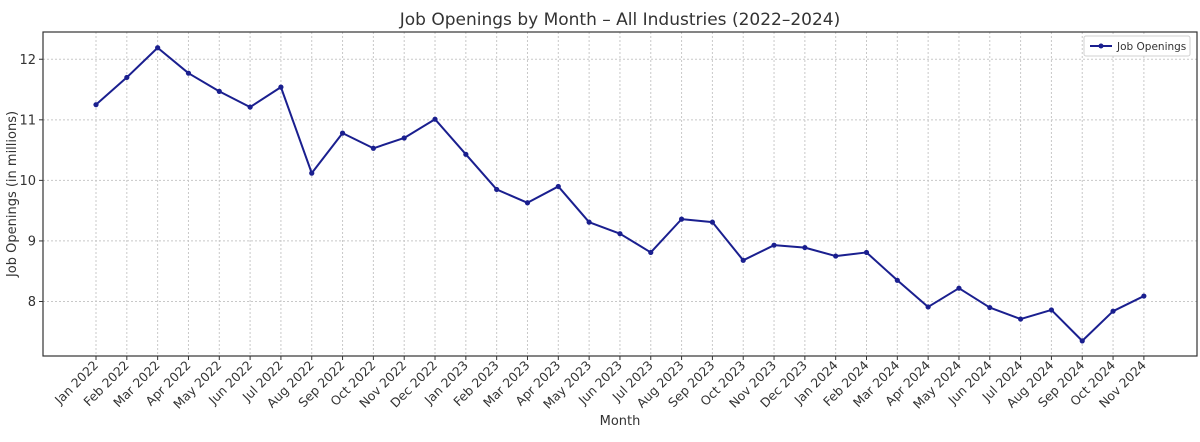 The height and width of the screenshot is (442, 1200). I want to click on x-axis-label: Month, so click(620, 421).